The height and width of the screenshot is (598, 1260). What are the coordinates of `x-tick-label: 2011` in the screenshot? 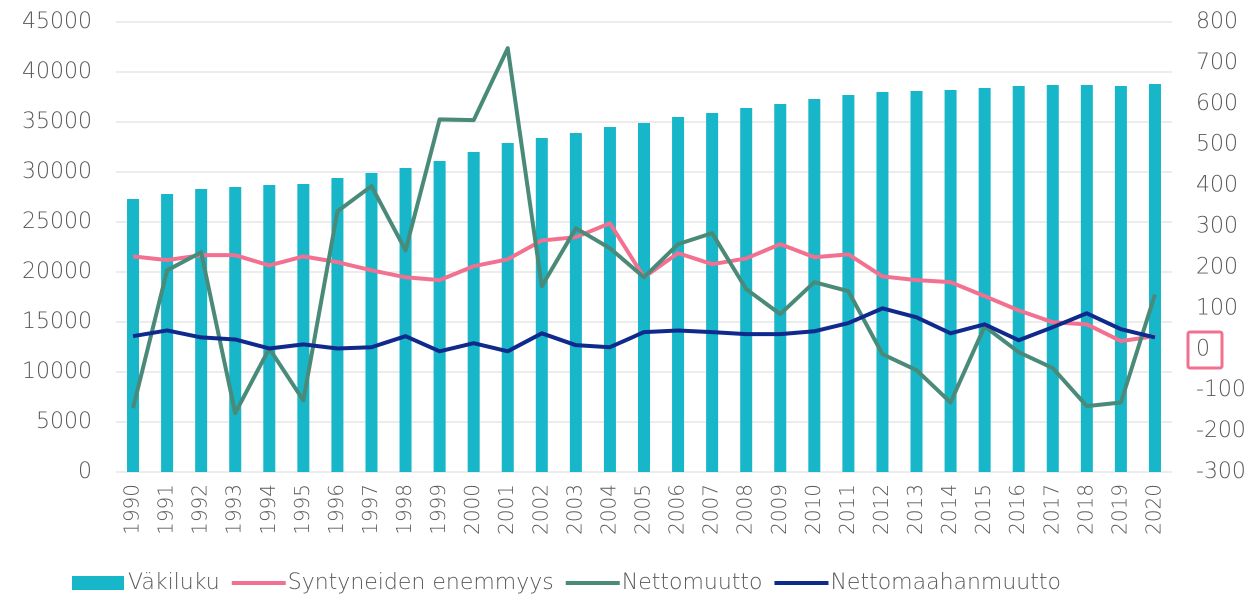 It's located at (847, 509).